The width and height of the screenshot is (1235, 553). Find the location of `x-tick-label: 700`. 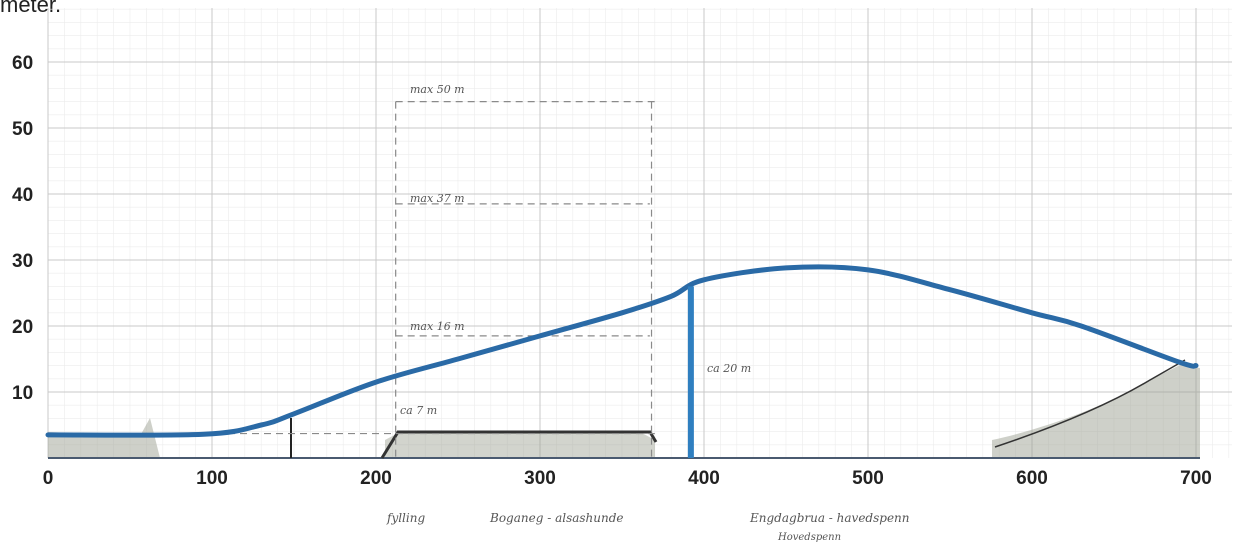

x-tick-label: 700 is located at coordinates (1196, 478).